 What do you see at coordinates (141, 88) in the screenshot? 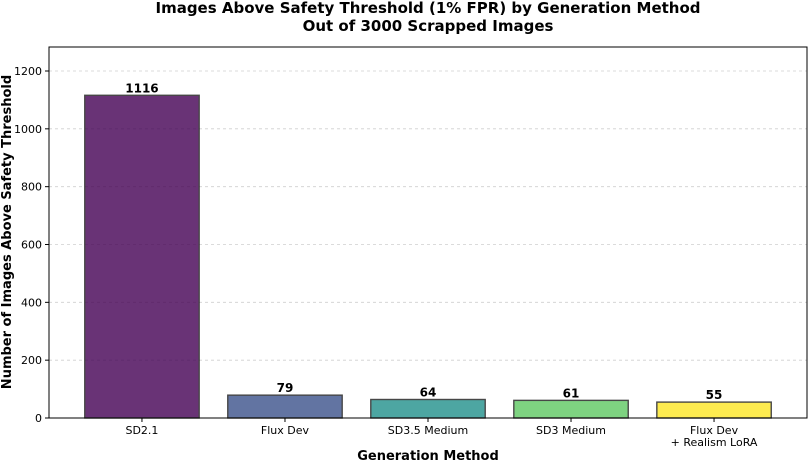
I see `bar-value-label: 1116` at bounding box center [141, 88].